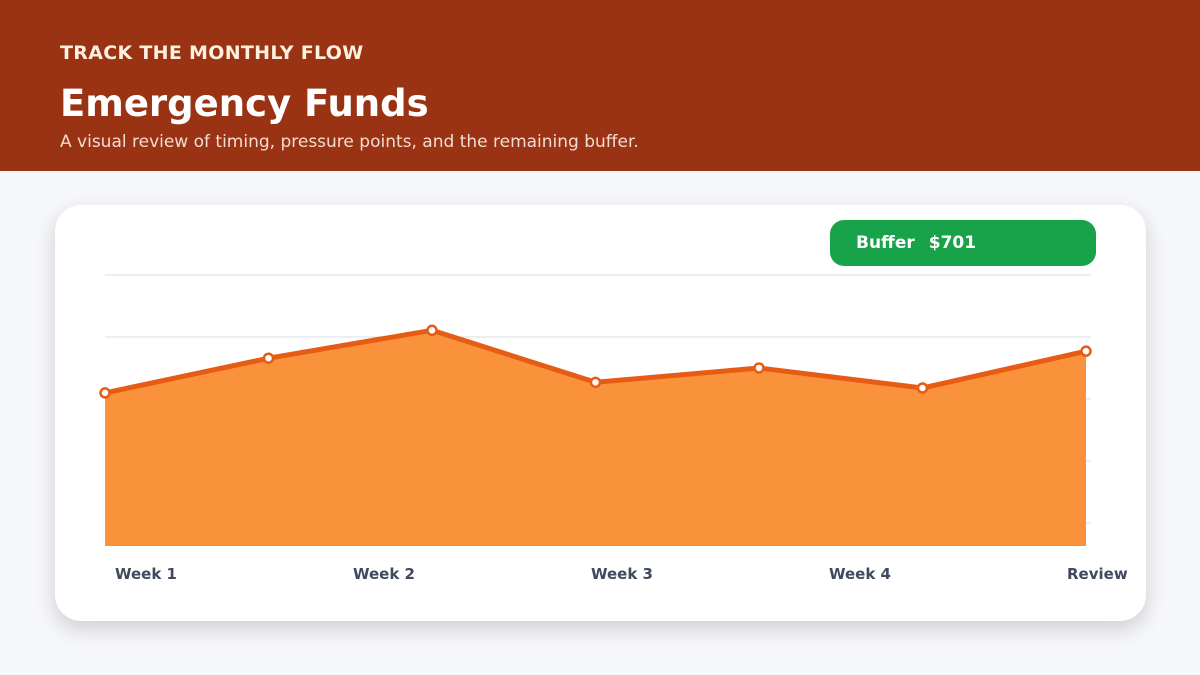 This screenshot has width=1200, height=675. Describe the element at coordinates (212, 53) in the screenshot. I see `kicker-text: TRACK THE MONTHLY FLOW` at that location.